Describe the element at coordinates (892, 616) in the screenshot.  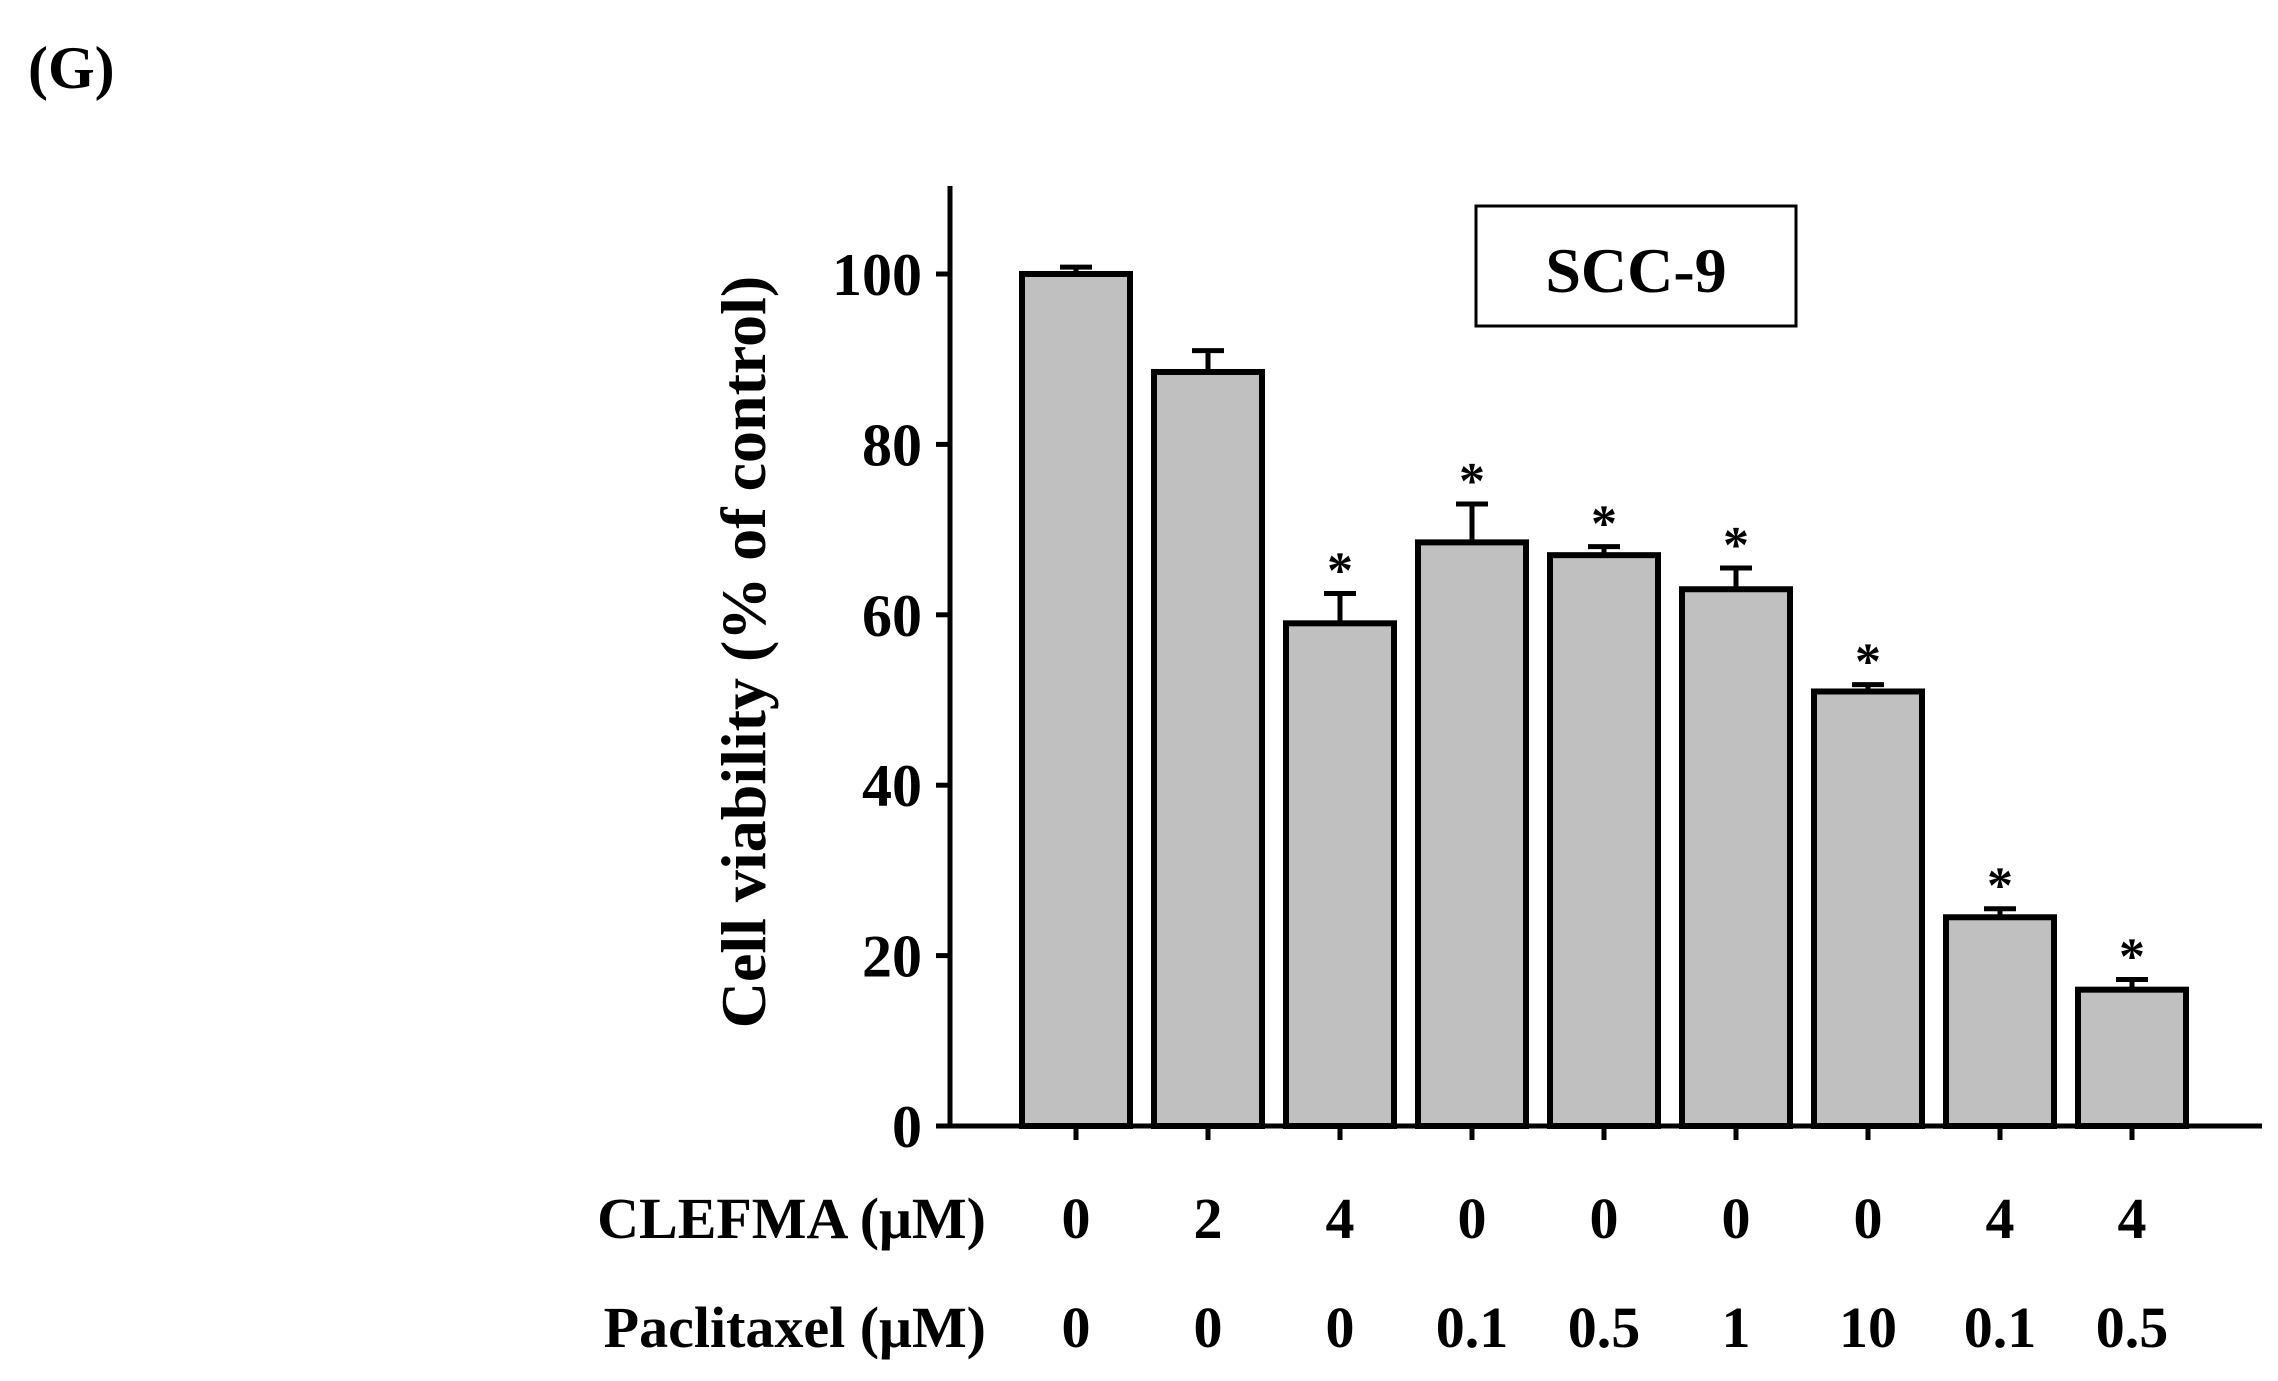
I see `y-tick-label: 60` at that location.